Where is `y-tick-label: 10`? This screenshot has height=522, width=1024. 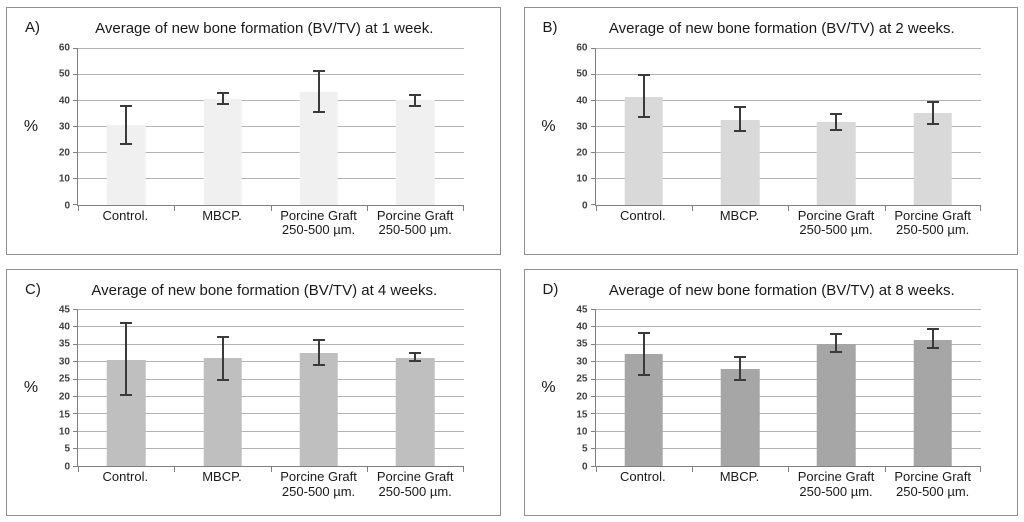 y-tick-label: 10 is located at coordinates (64, 432).